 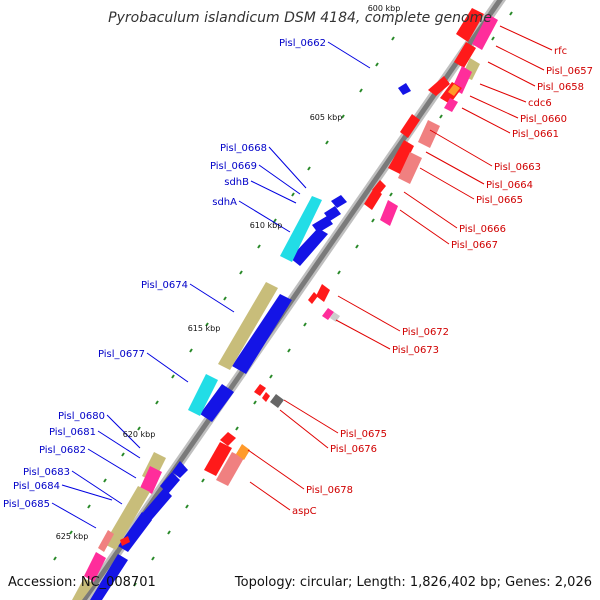 I want to click on gene-pisl-0678-b, so click(x=218, y=459).